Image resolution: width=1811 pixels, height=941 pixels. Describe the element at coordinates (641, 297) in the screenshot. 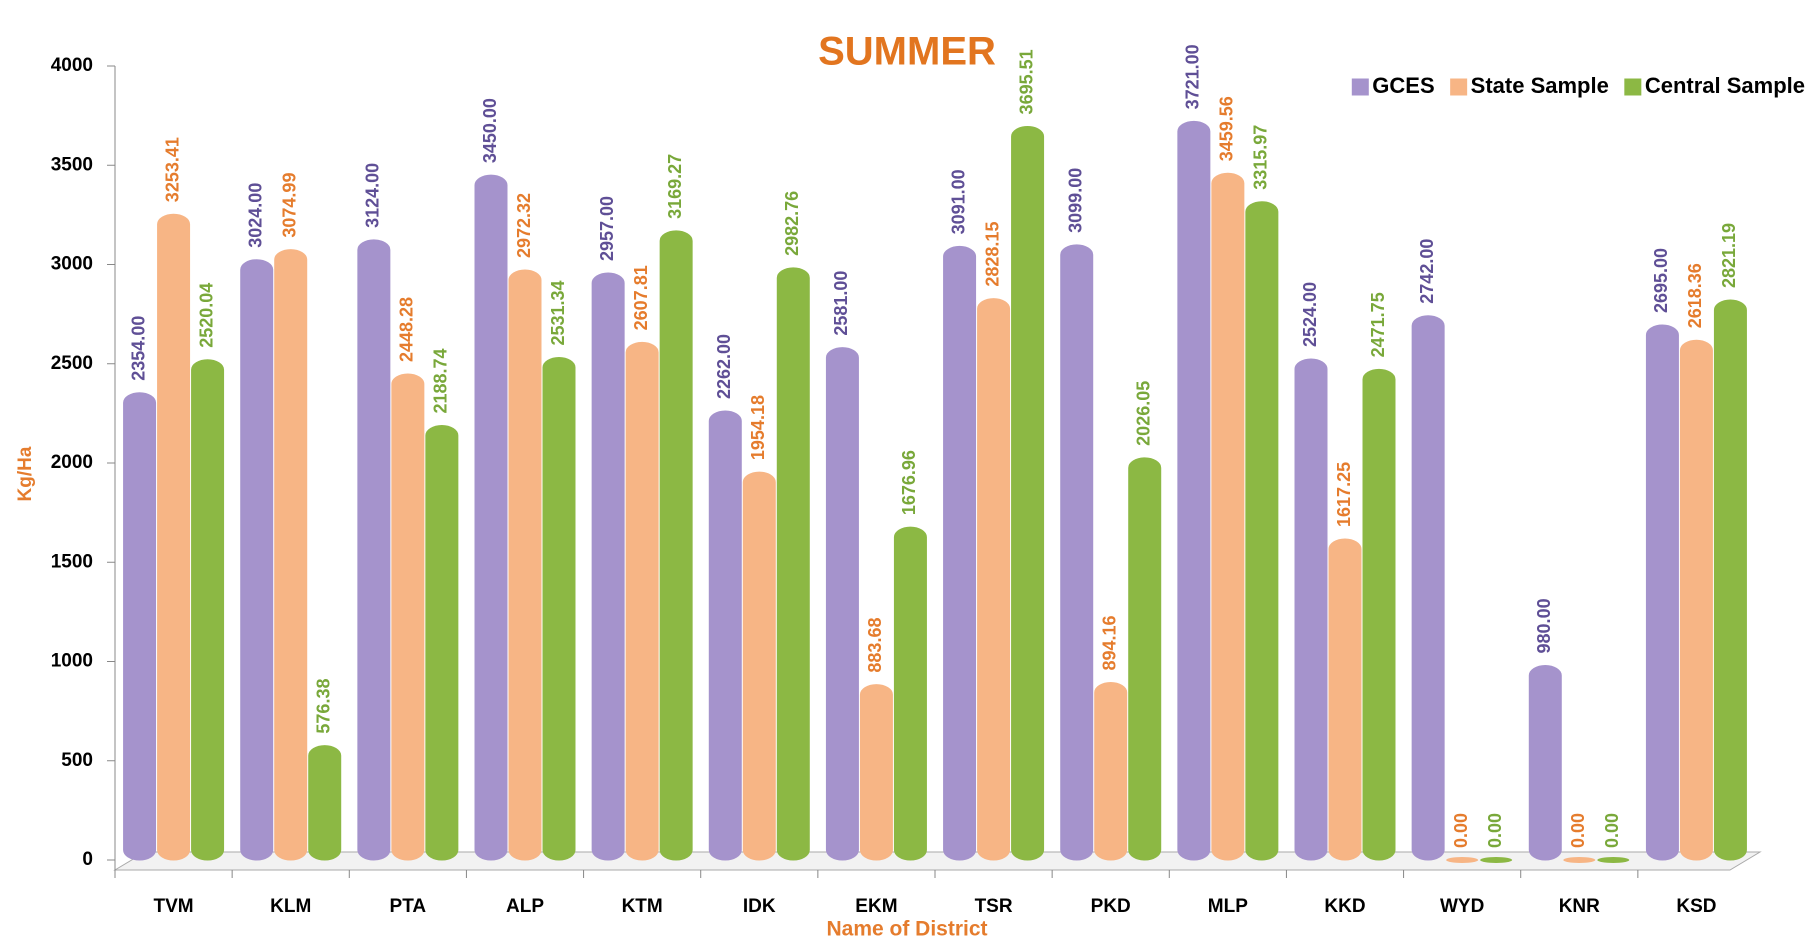

I see `value-label: 2607.81` at that location.